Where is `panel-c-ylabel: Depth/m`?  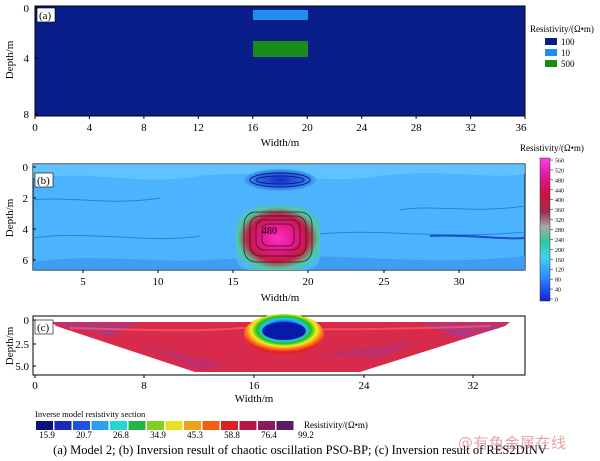 panel-c-ylabel: Depth/m is located at coordinates (10, 345).